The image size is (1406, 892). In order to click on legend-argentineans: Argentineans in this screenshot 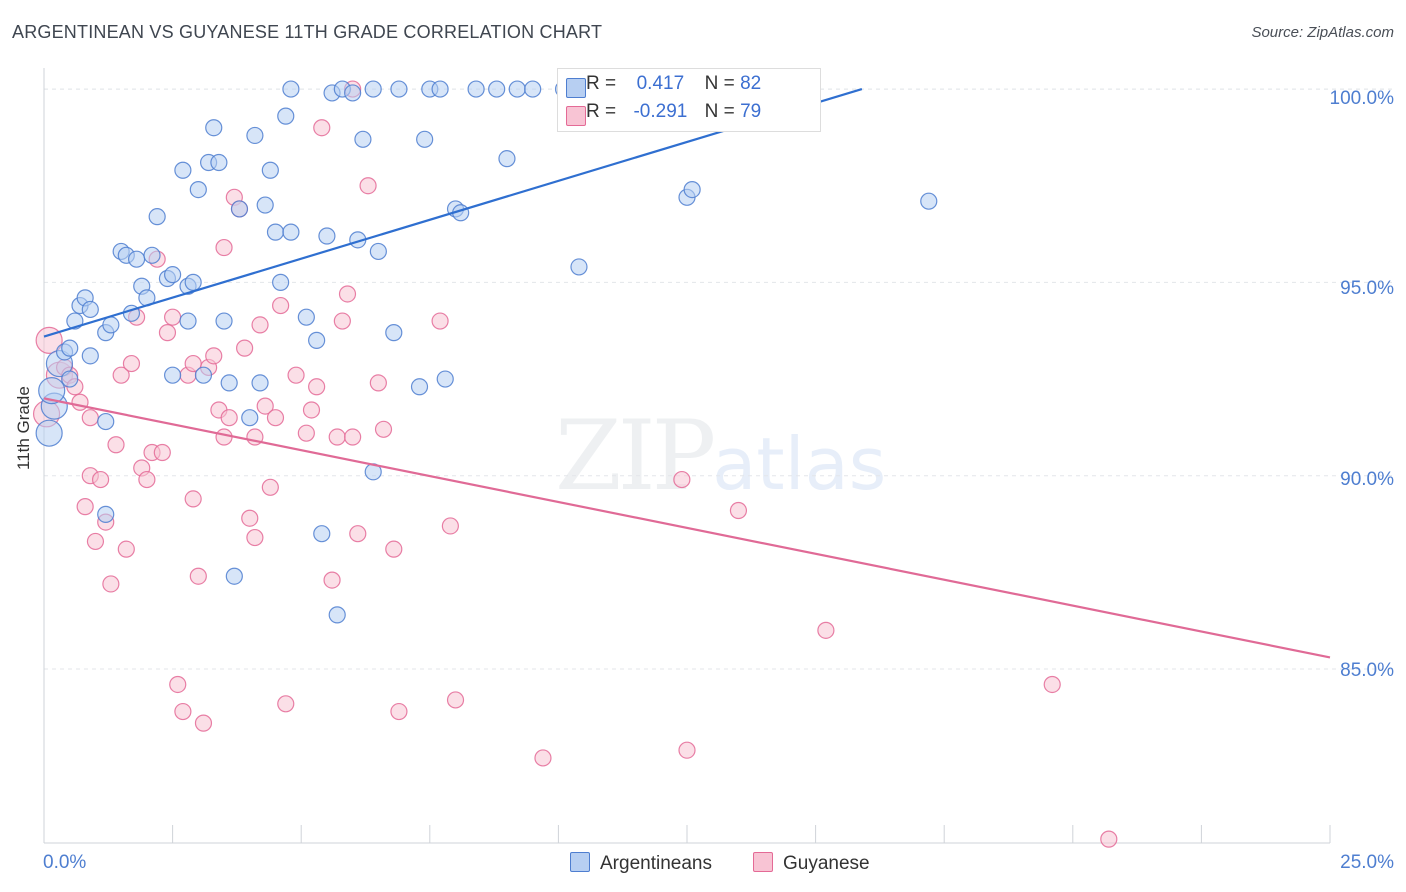, I will do `click(641, 863)`.